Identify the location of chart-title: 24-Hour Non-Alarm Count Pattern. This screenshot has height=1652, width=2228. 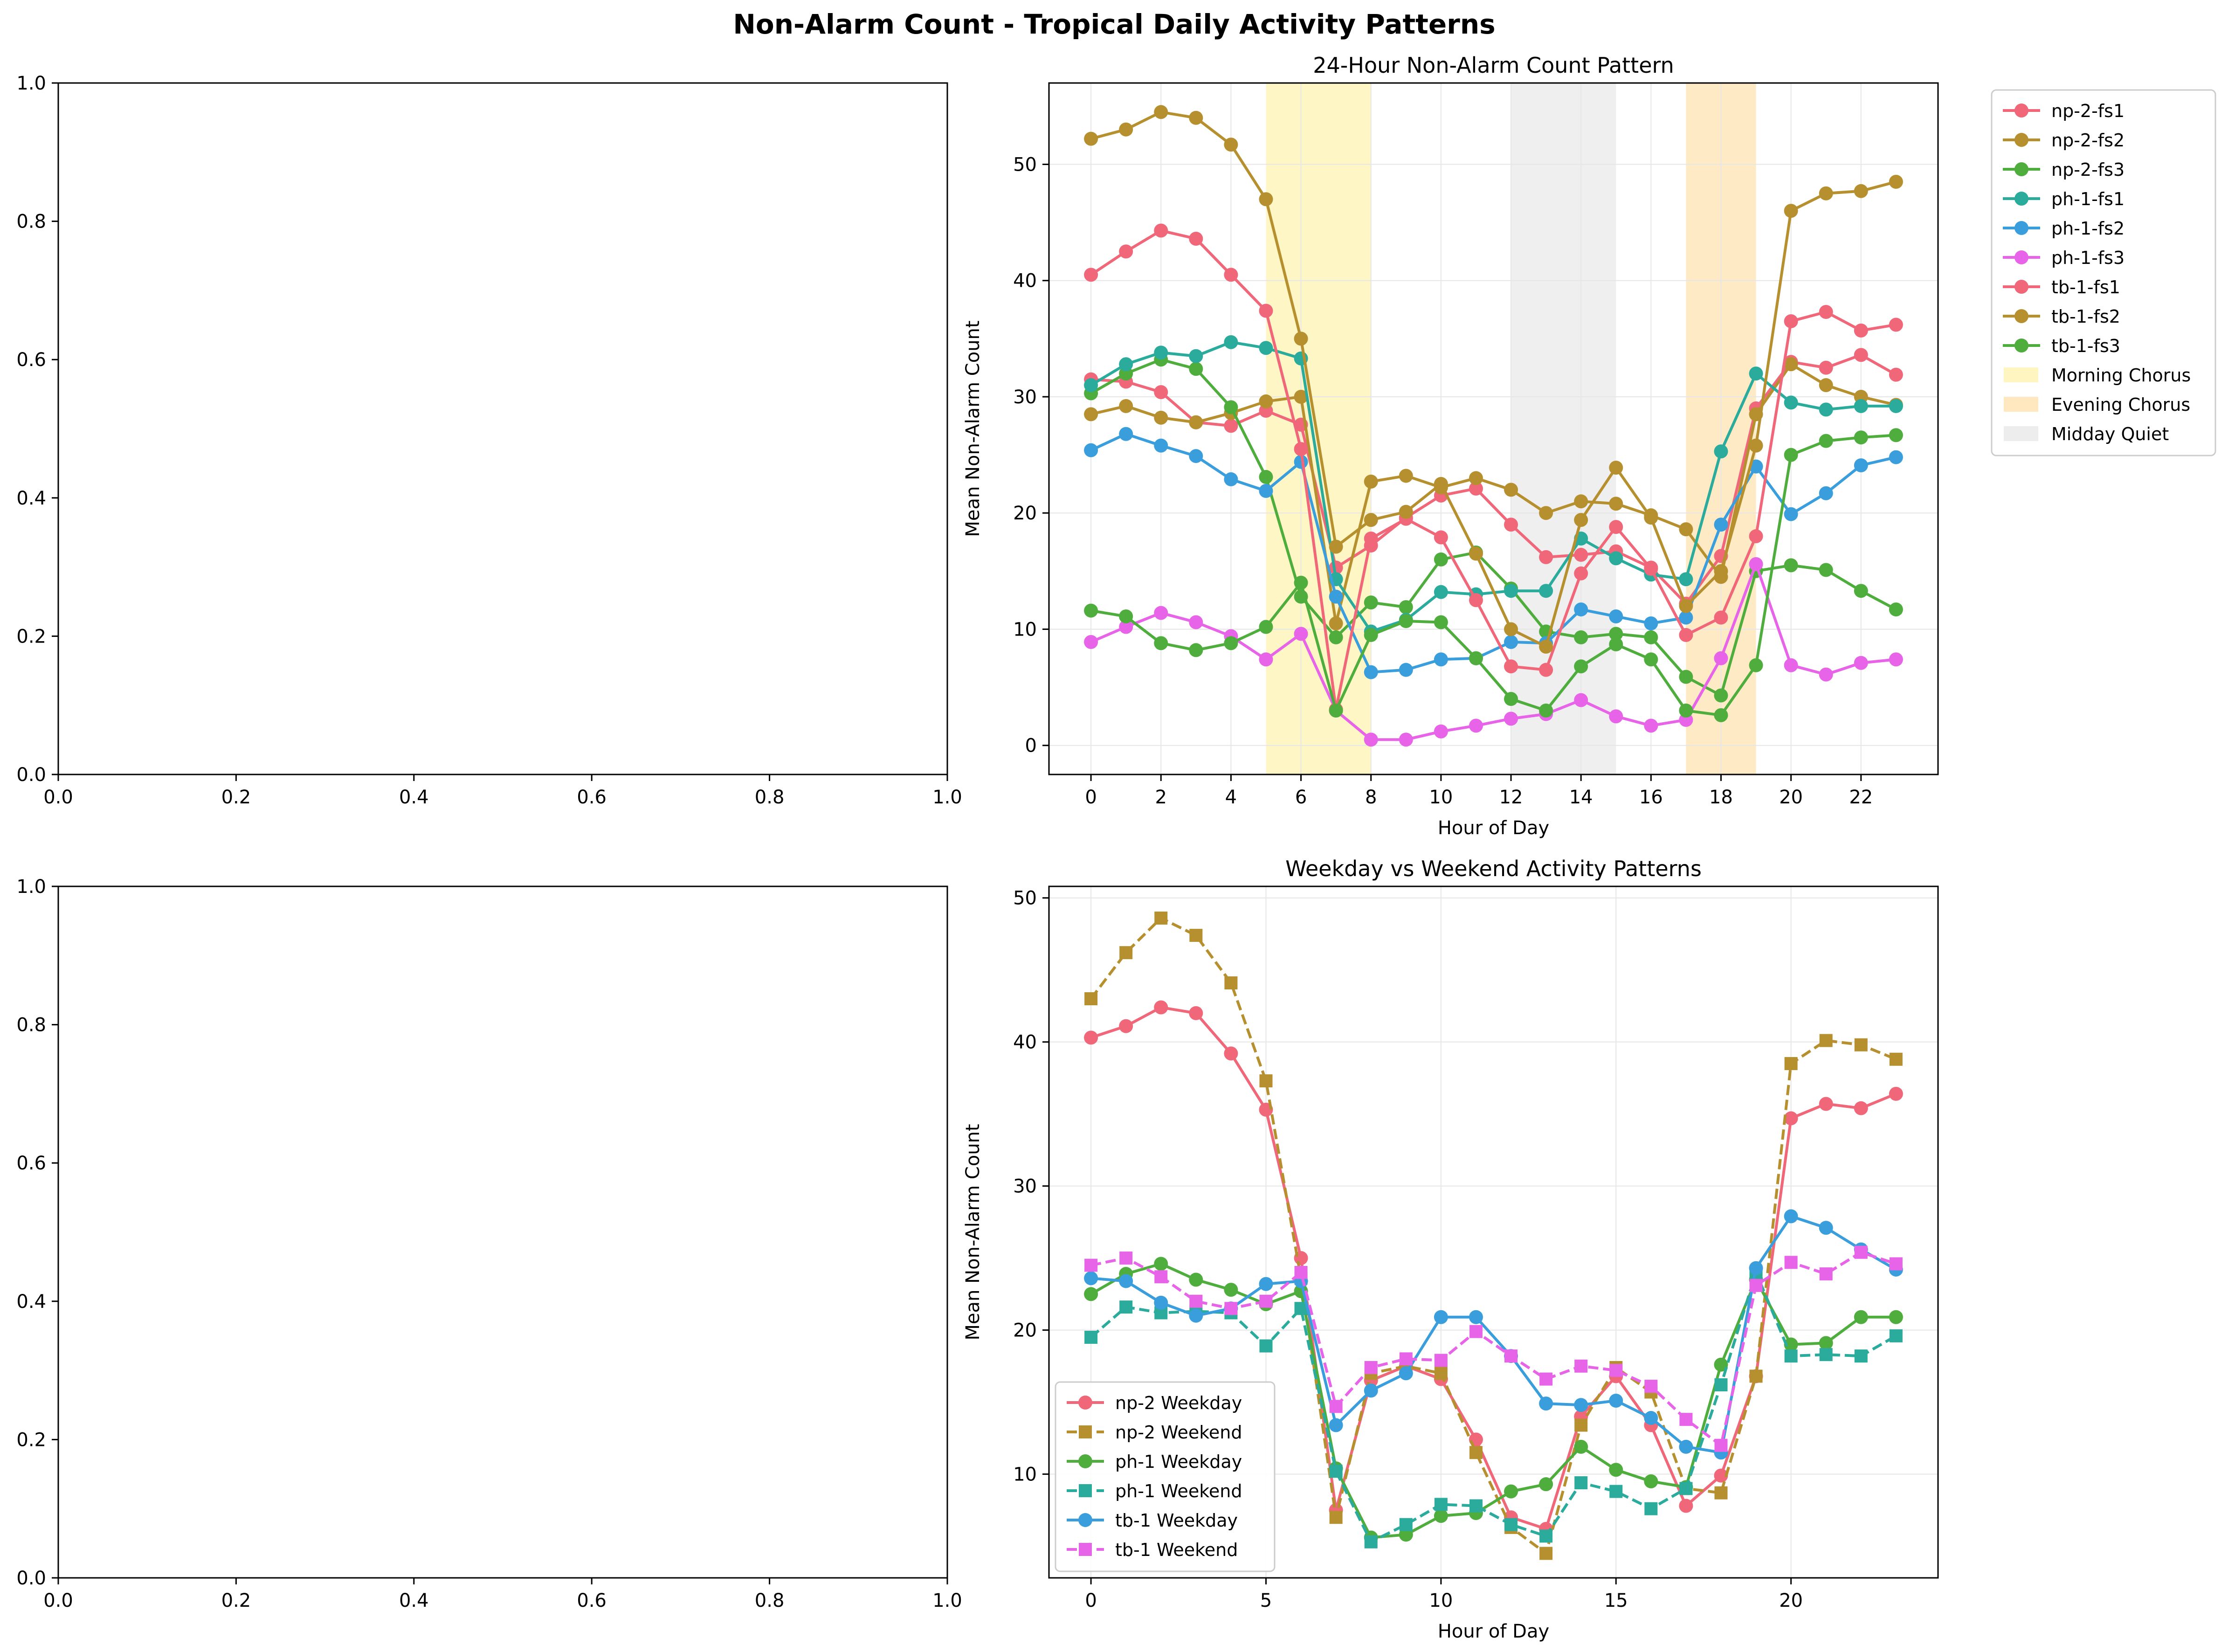
(1493, 65).